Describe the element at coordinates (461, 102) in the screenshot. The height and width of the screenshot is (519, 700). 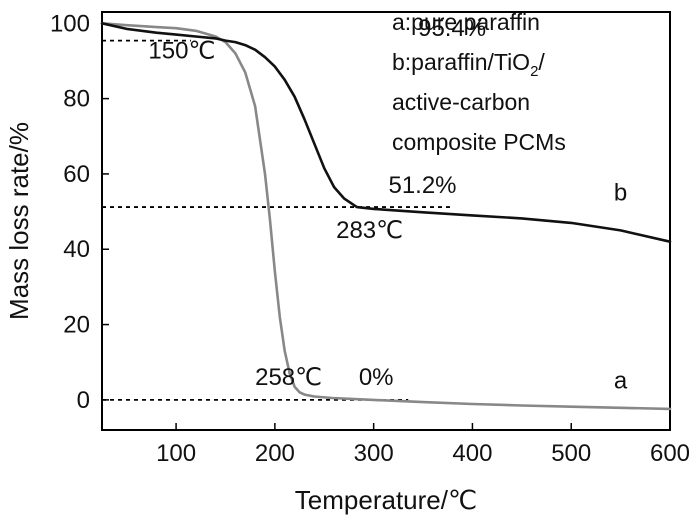
I see `legend-line-b-cont1: active-carbon` at that location.